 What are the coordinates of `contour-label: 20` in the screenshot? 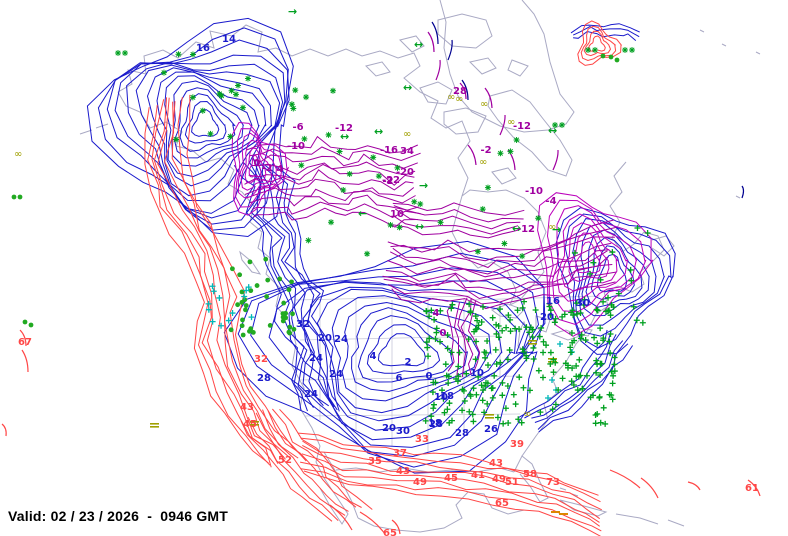 It's located at (325, 338).